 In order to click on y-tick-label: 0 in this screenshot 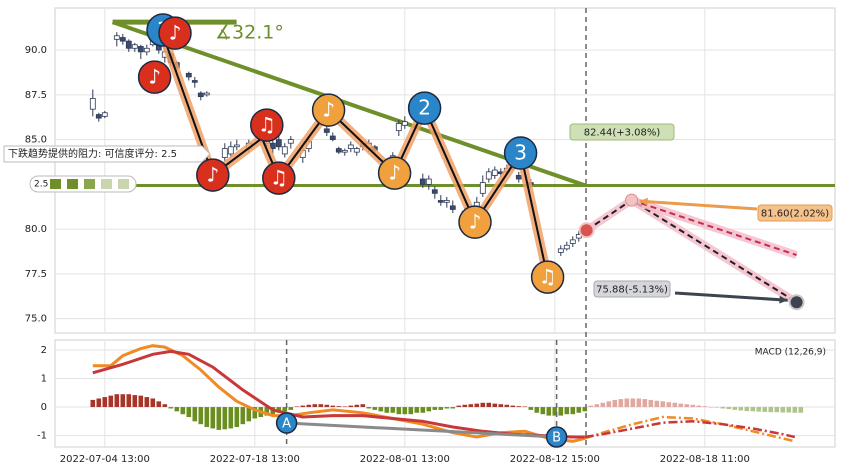, I will do `click(44, 407)`.